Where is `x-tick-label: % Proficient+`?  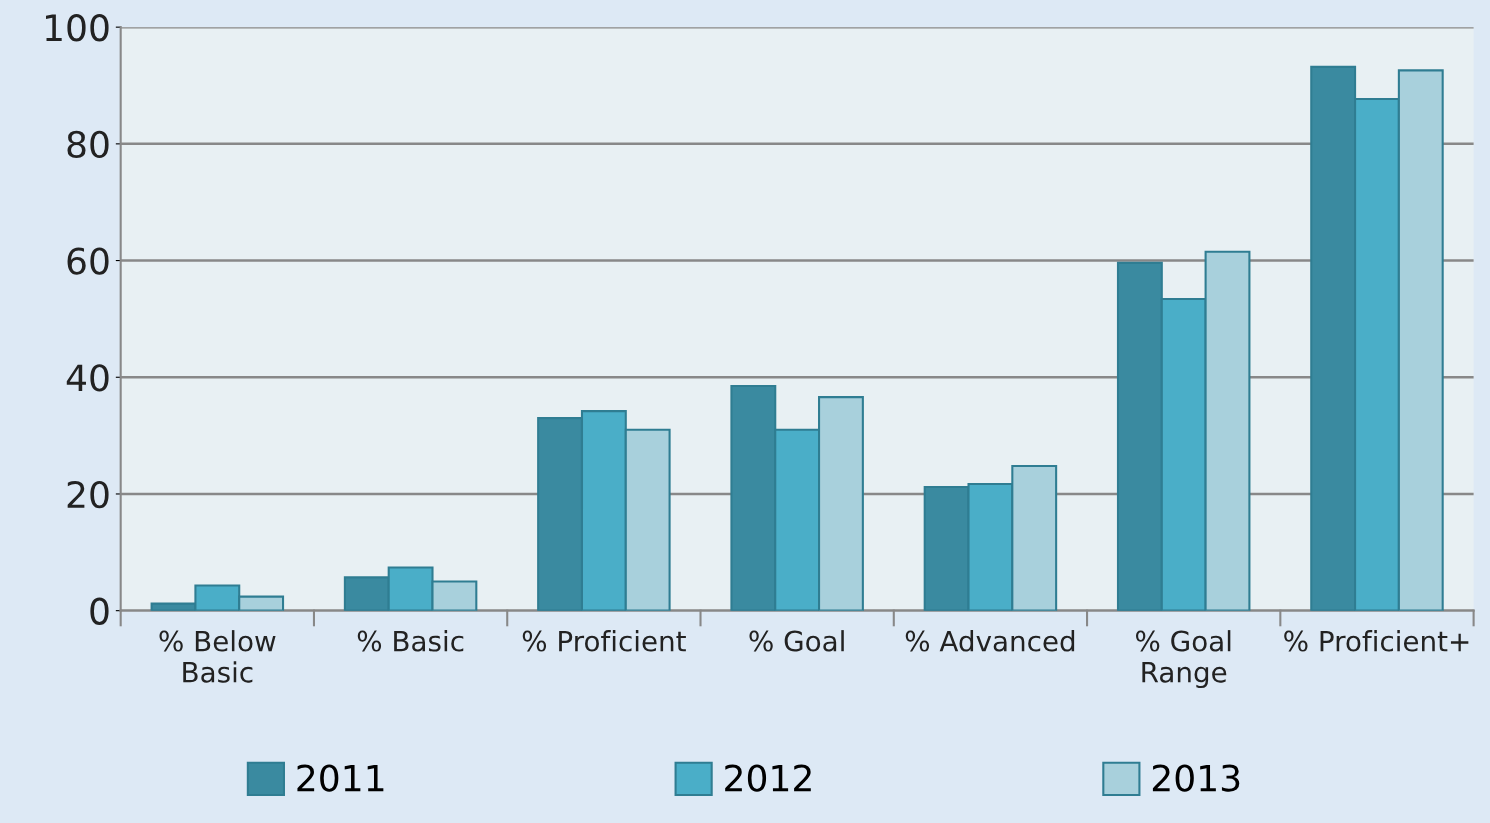
x-tick-label: % Proficient+ is located at coordinates (1376, 641).